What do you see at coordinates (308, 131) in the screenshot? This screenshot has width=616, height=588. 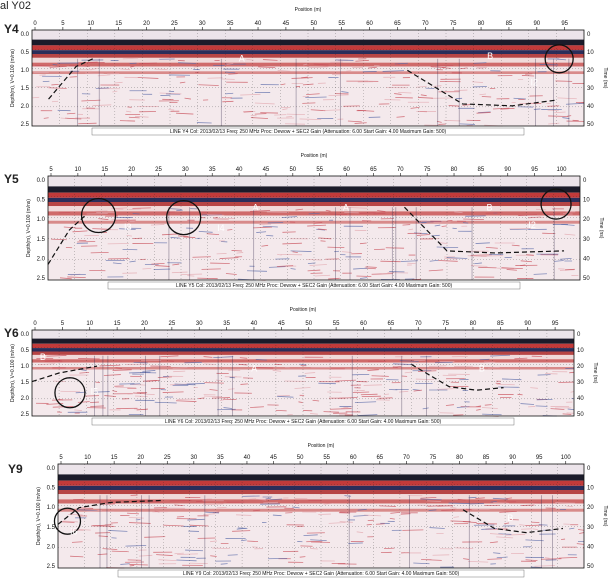 I see `caption-box` at bounding box center [308, 131].